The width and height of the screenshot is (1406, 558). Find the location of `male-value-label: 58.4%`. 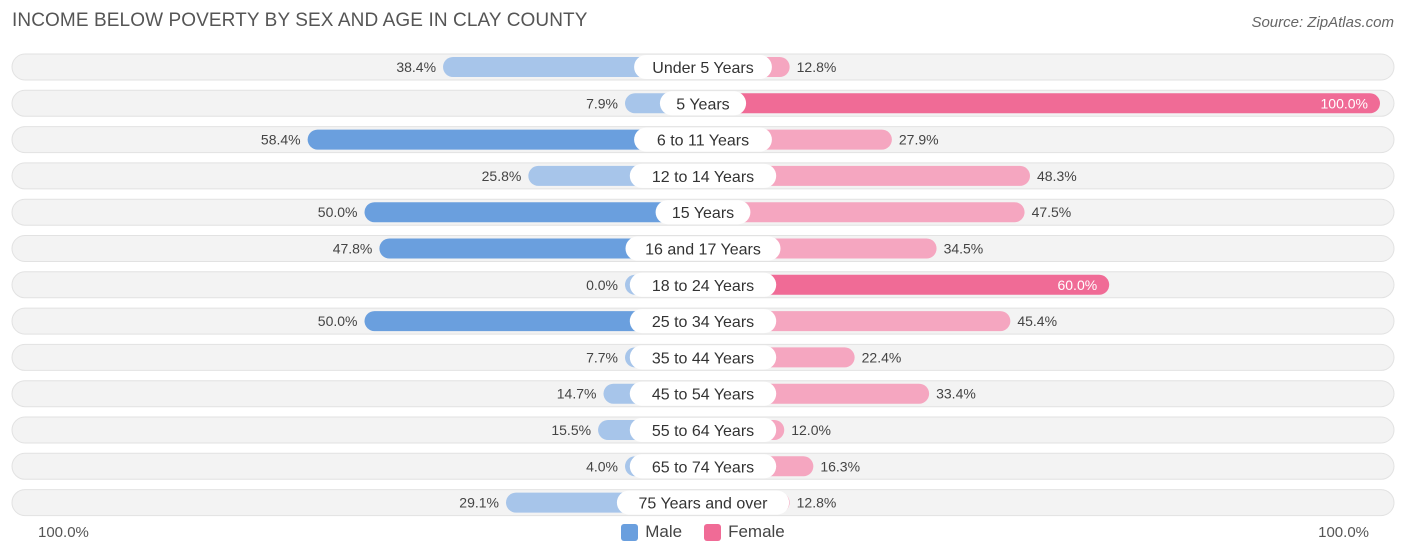

male-value-label: 58.4% is located at coordinates (281, 140).